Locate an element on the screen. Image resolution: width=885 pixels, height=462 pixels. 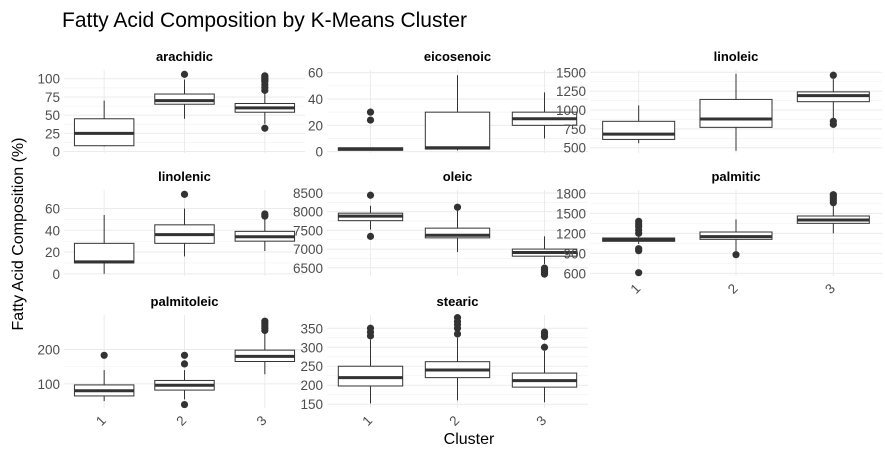
y-tick-label: 7000 is located at coordinates (308, 249).